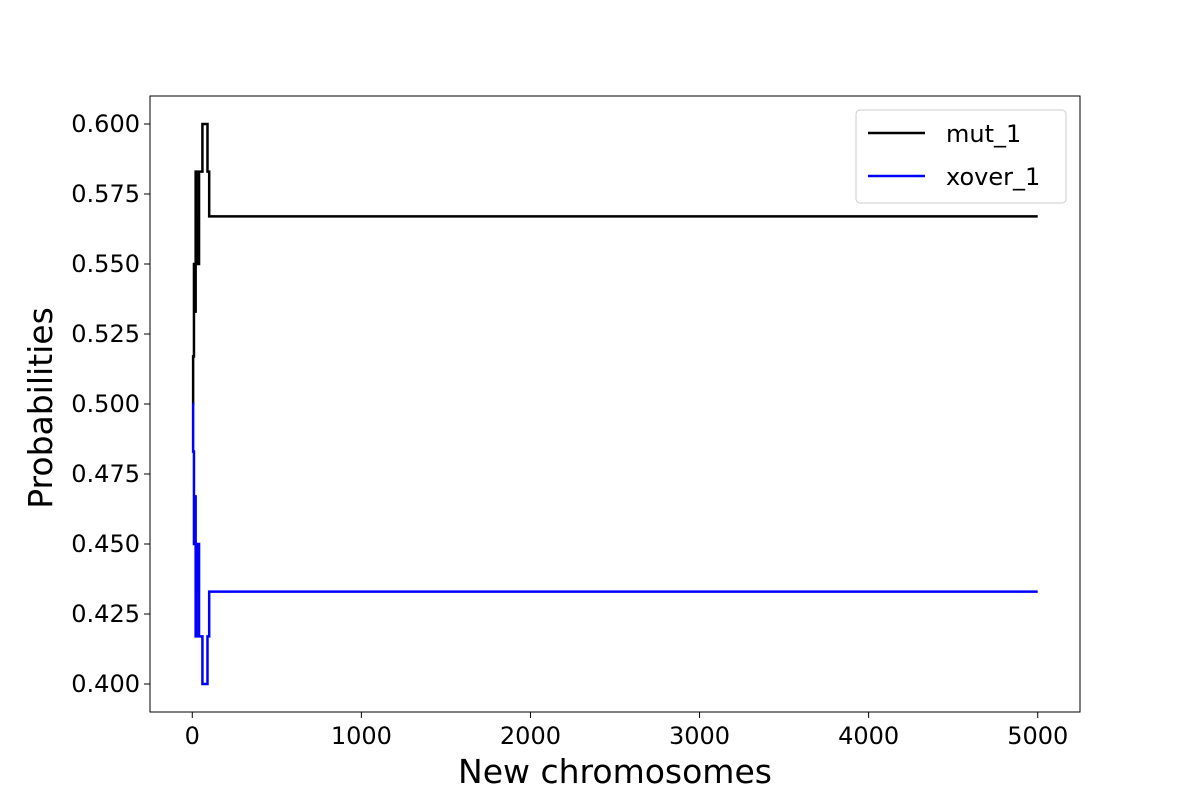 This screenshot has height=800, width=1200. Describe the element at coordinates (961, 156) in the screenshot. I see `legend: mut_1 xover_1` at that location.